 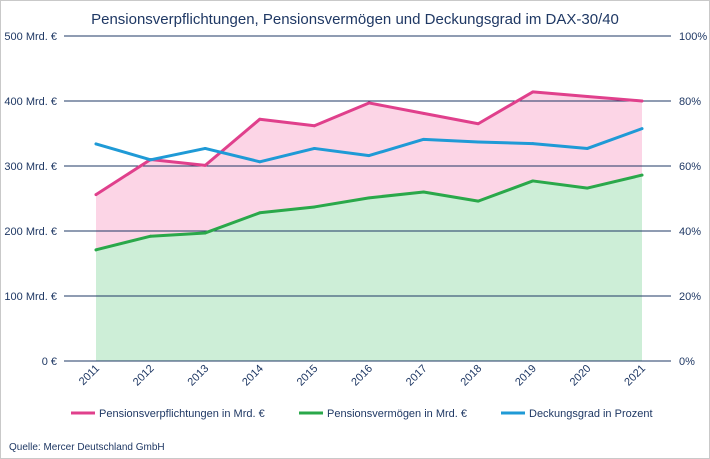 I want to click on x-tick-label: 2015, so click(x=308, y=376).